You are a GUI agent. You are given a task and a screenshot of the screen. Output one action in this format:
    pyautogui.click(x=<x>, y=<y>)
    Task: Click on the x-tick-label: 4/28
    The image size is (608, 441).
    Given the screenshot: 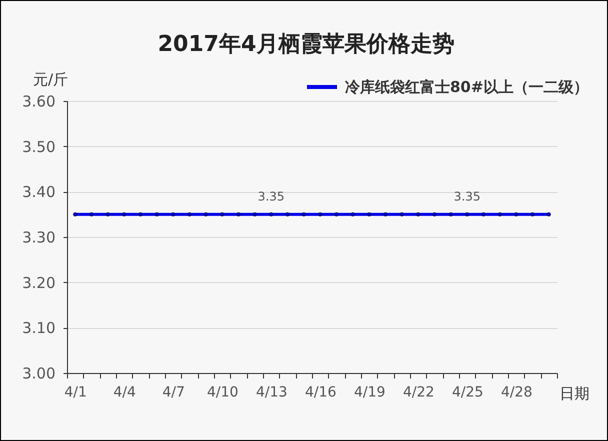 What is the action you would take?
    pyautogui.click(x=516, y=392)
    